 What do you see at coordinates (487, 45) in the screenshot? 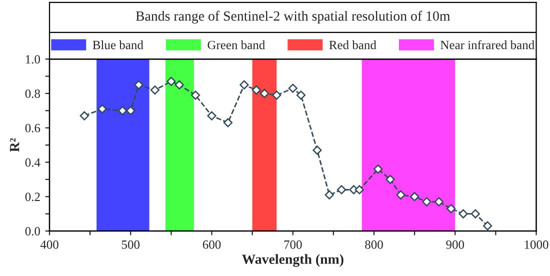
I see `legend-label: Near infrared band` at bounding box center [487, 45].